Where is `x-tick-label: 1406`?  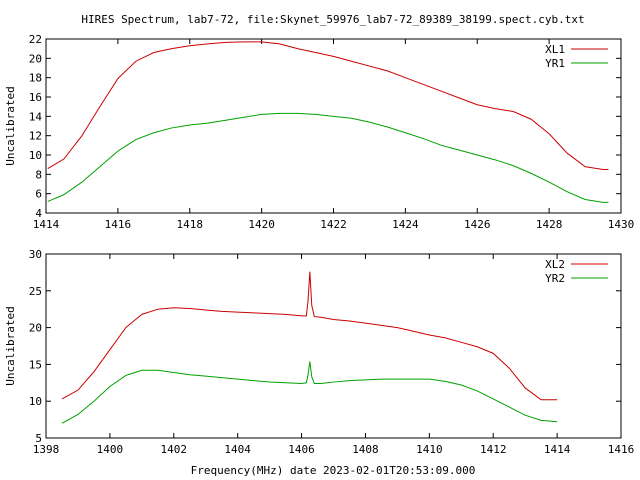
x-tick-label: 1406 is located at coordinates (301, 449).